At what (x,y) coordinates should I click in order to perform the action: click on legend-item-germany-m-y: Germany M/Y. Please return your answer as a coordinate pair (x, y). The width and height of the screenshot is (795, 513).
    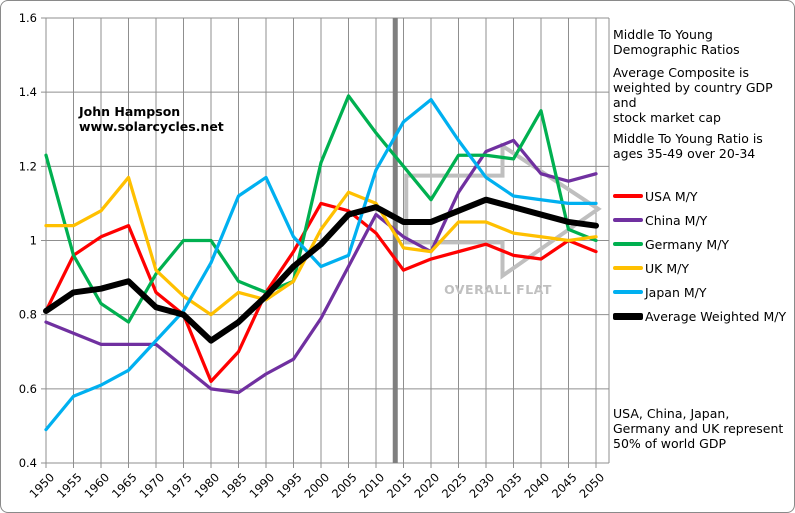
    Looking at the image, I should click on (703, 244).